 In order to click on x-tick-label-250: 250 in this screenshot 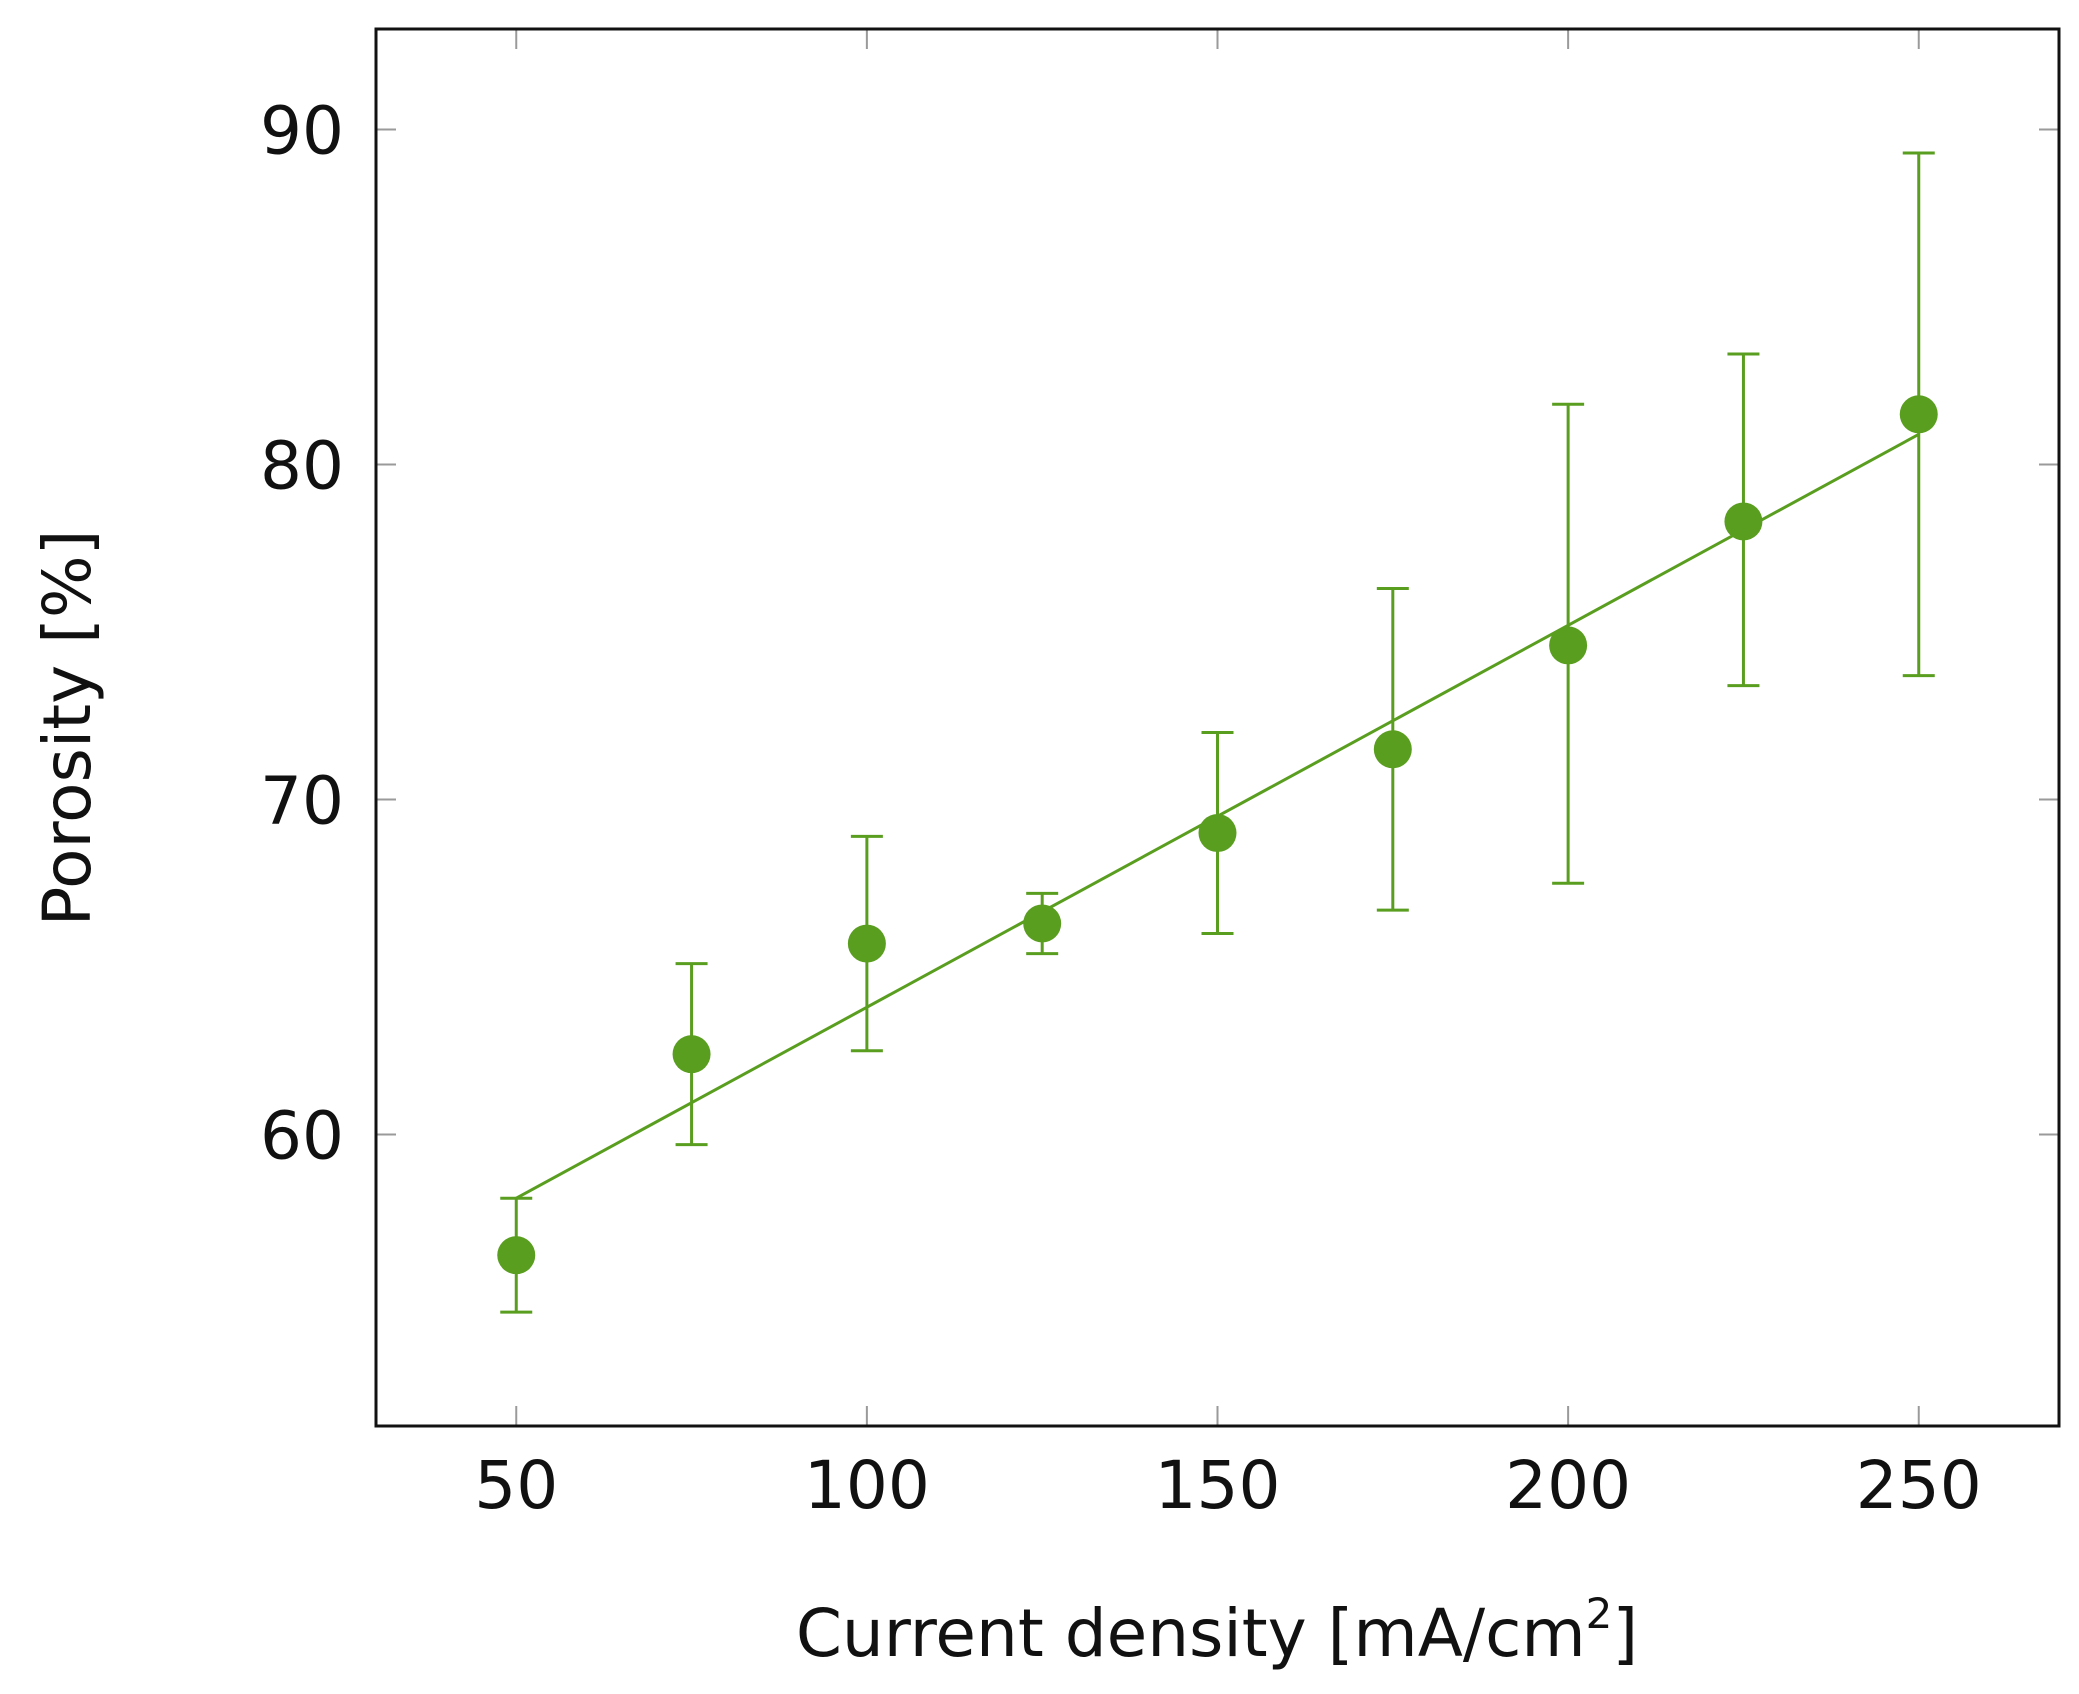, I will do `click(1919, 1485)`.